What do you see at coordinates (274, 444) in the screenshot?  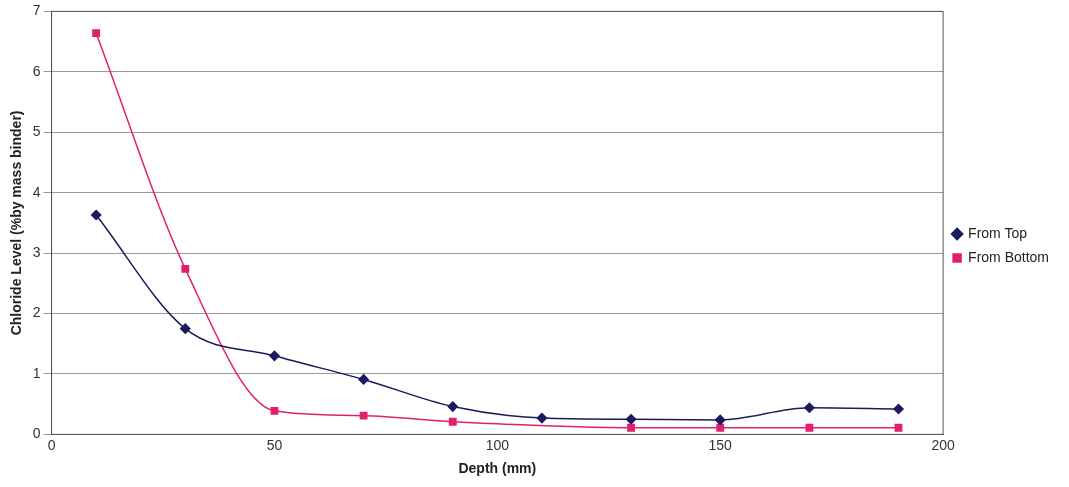 I see `x-tick-label: 50` at bounding box center [274, 444].